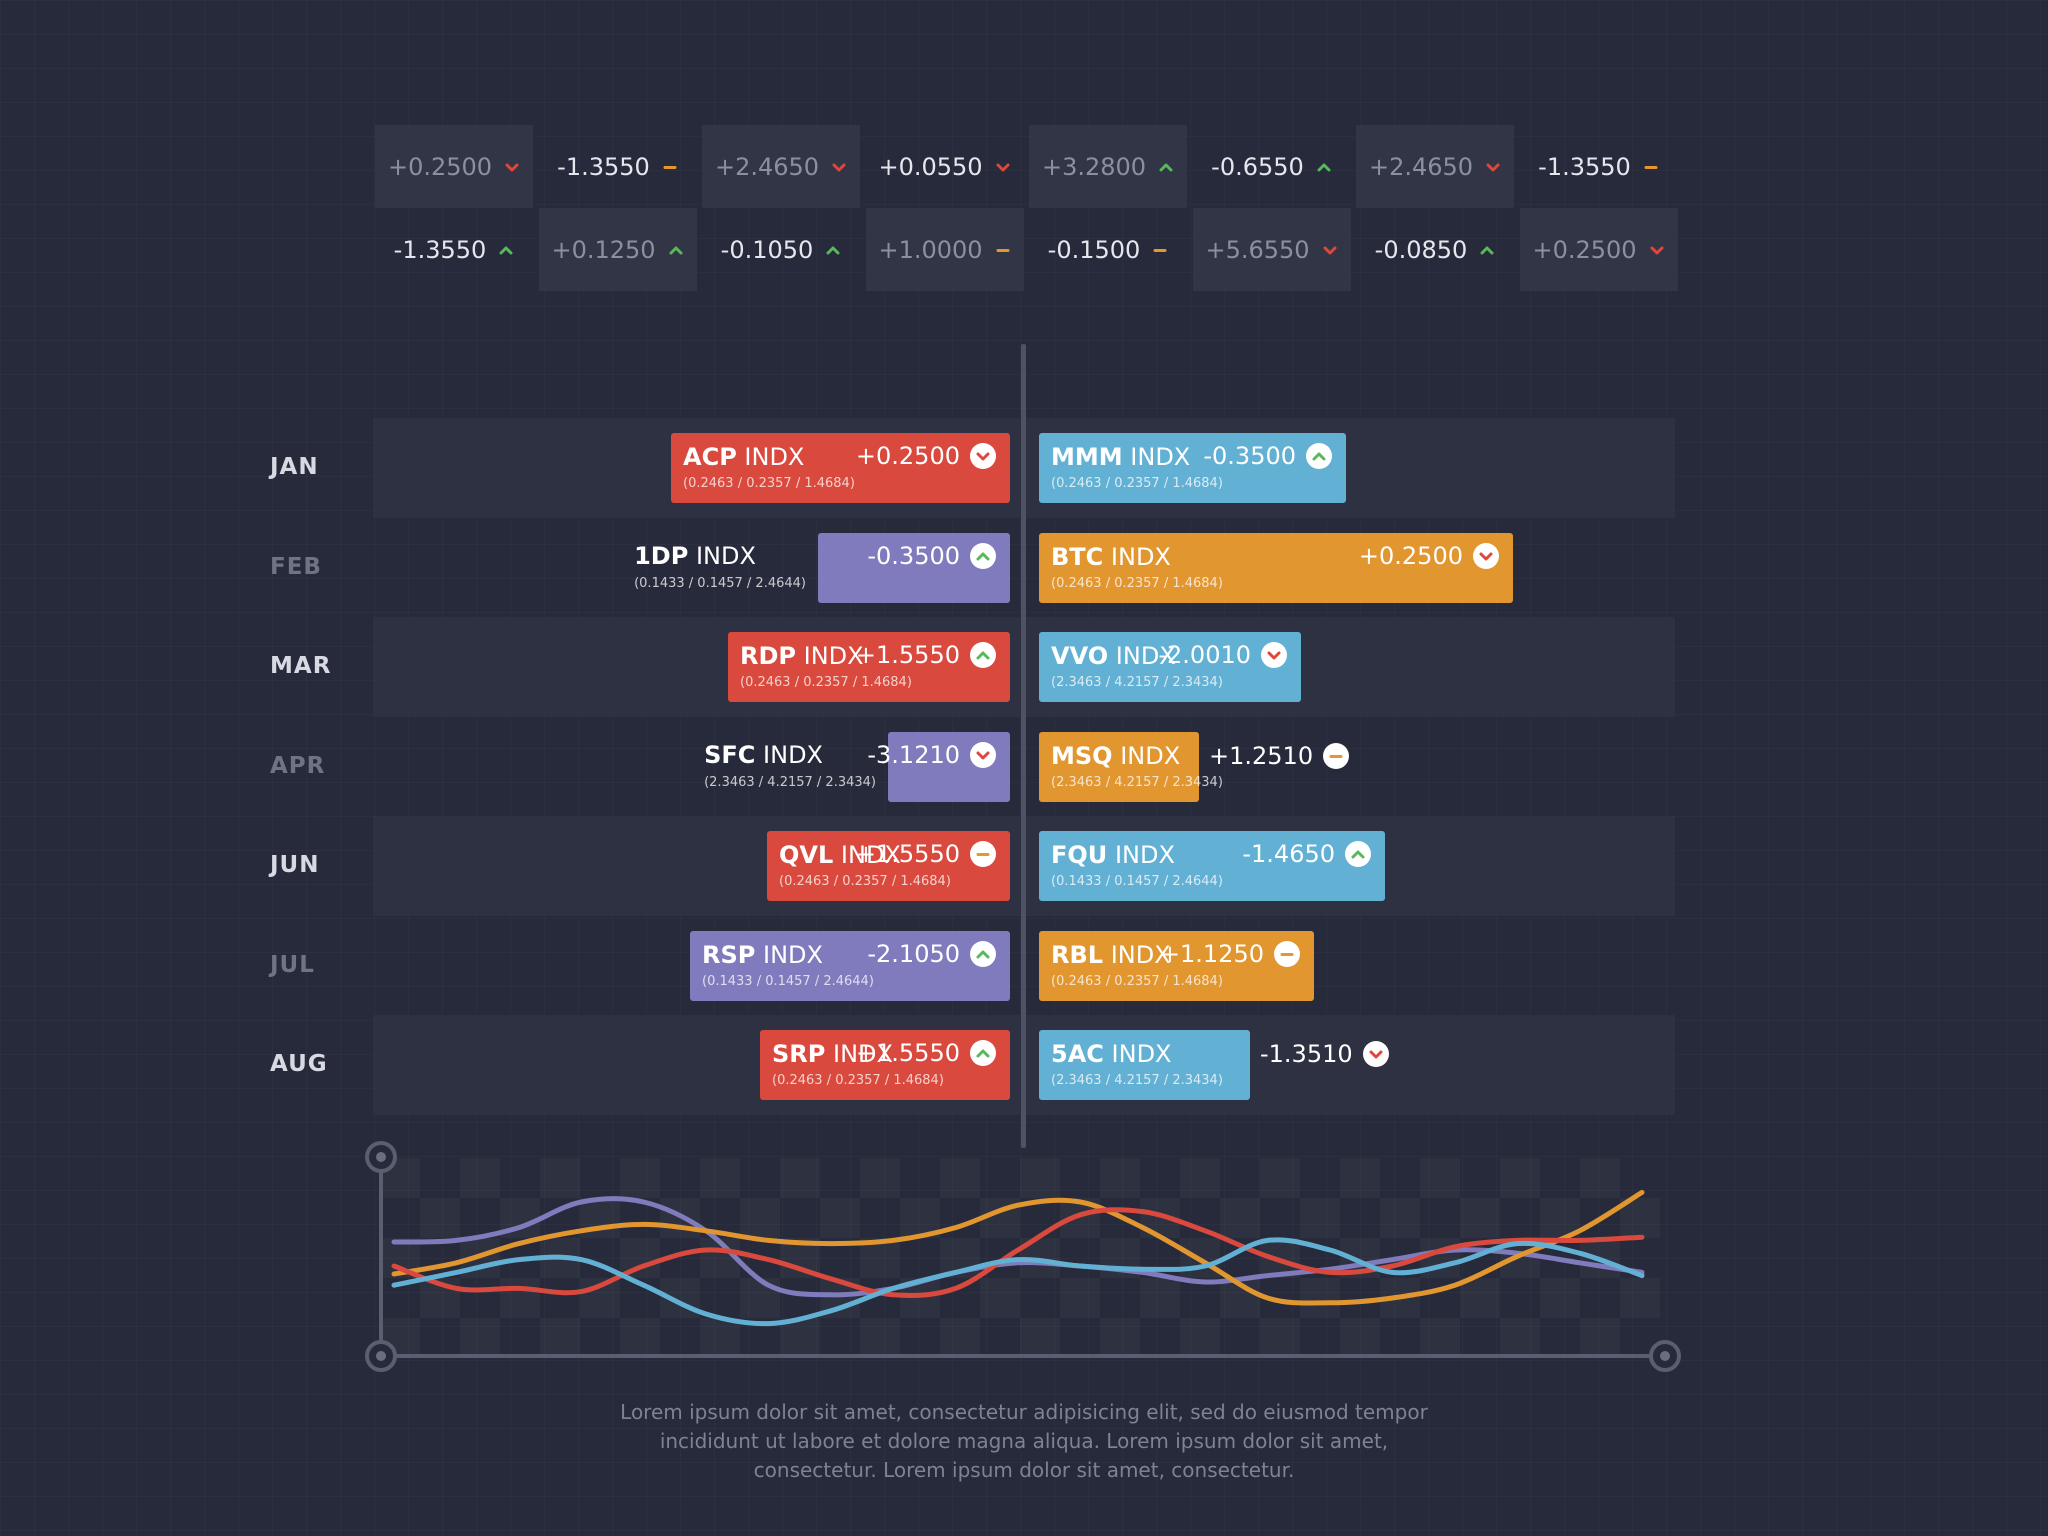 This screenshot has height=1536, width=2048. I want to click on index-bar: -3.1210, so click(938, 766).